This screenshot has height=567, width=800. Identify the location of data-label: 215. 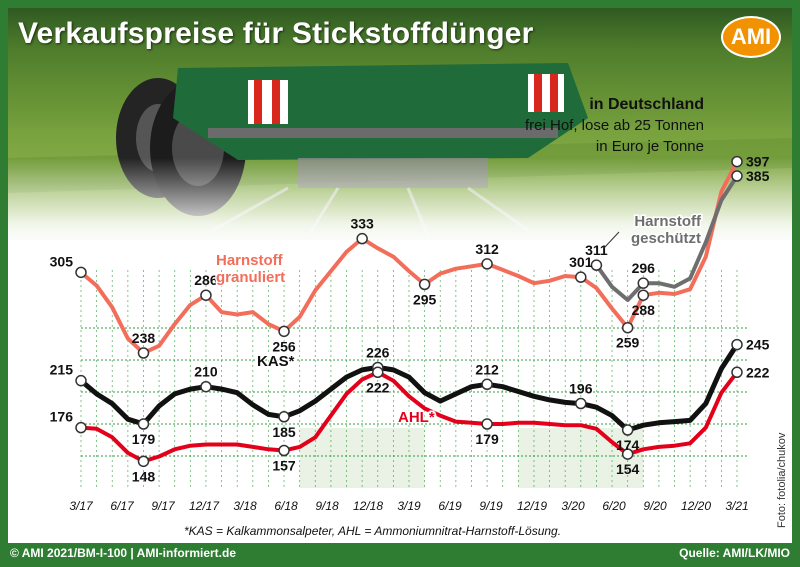
(62, 370).